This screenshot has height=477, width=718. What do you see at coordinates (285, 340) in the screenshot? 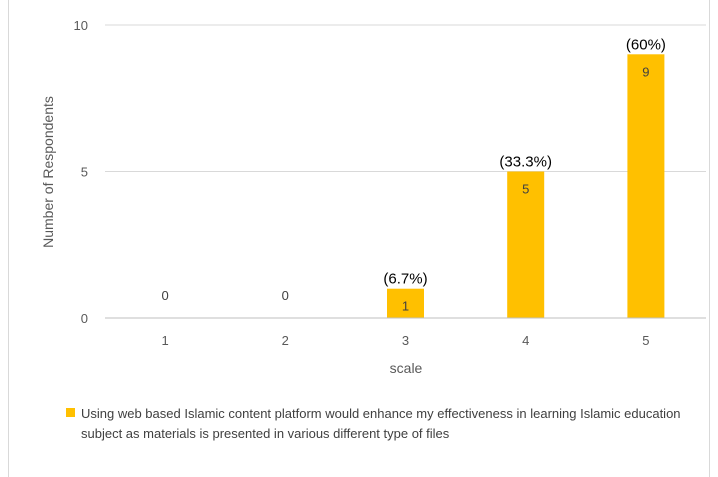
I see `x-tick-label: 2` at bounding box center [285, 340].